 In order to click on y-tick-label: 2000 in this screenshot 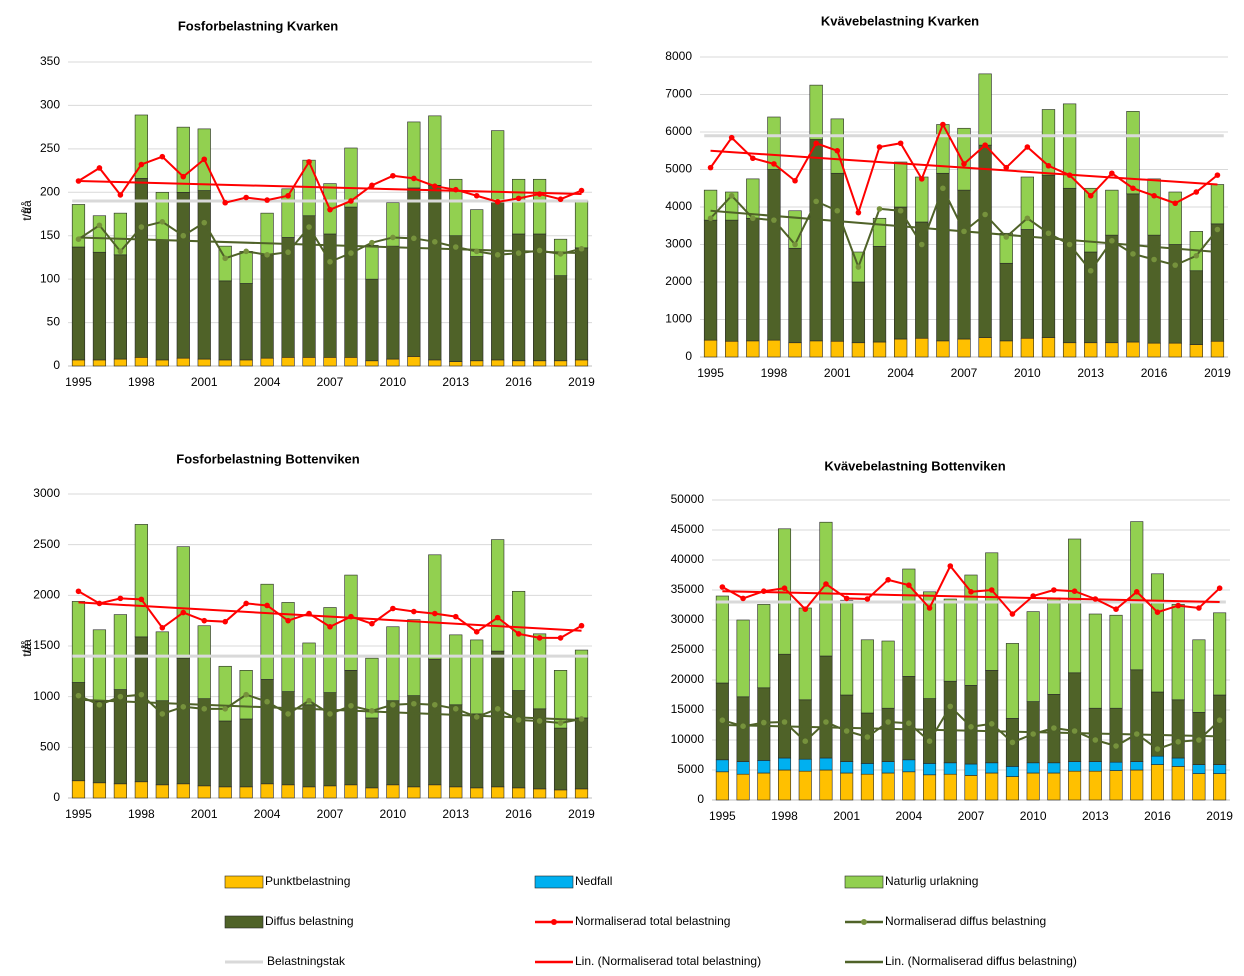, I will do `click(46, 595)`.